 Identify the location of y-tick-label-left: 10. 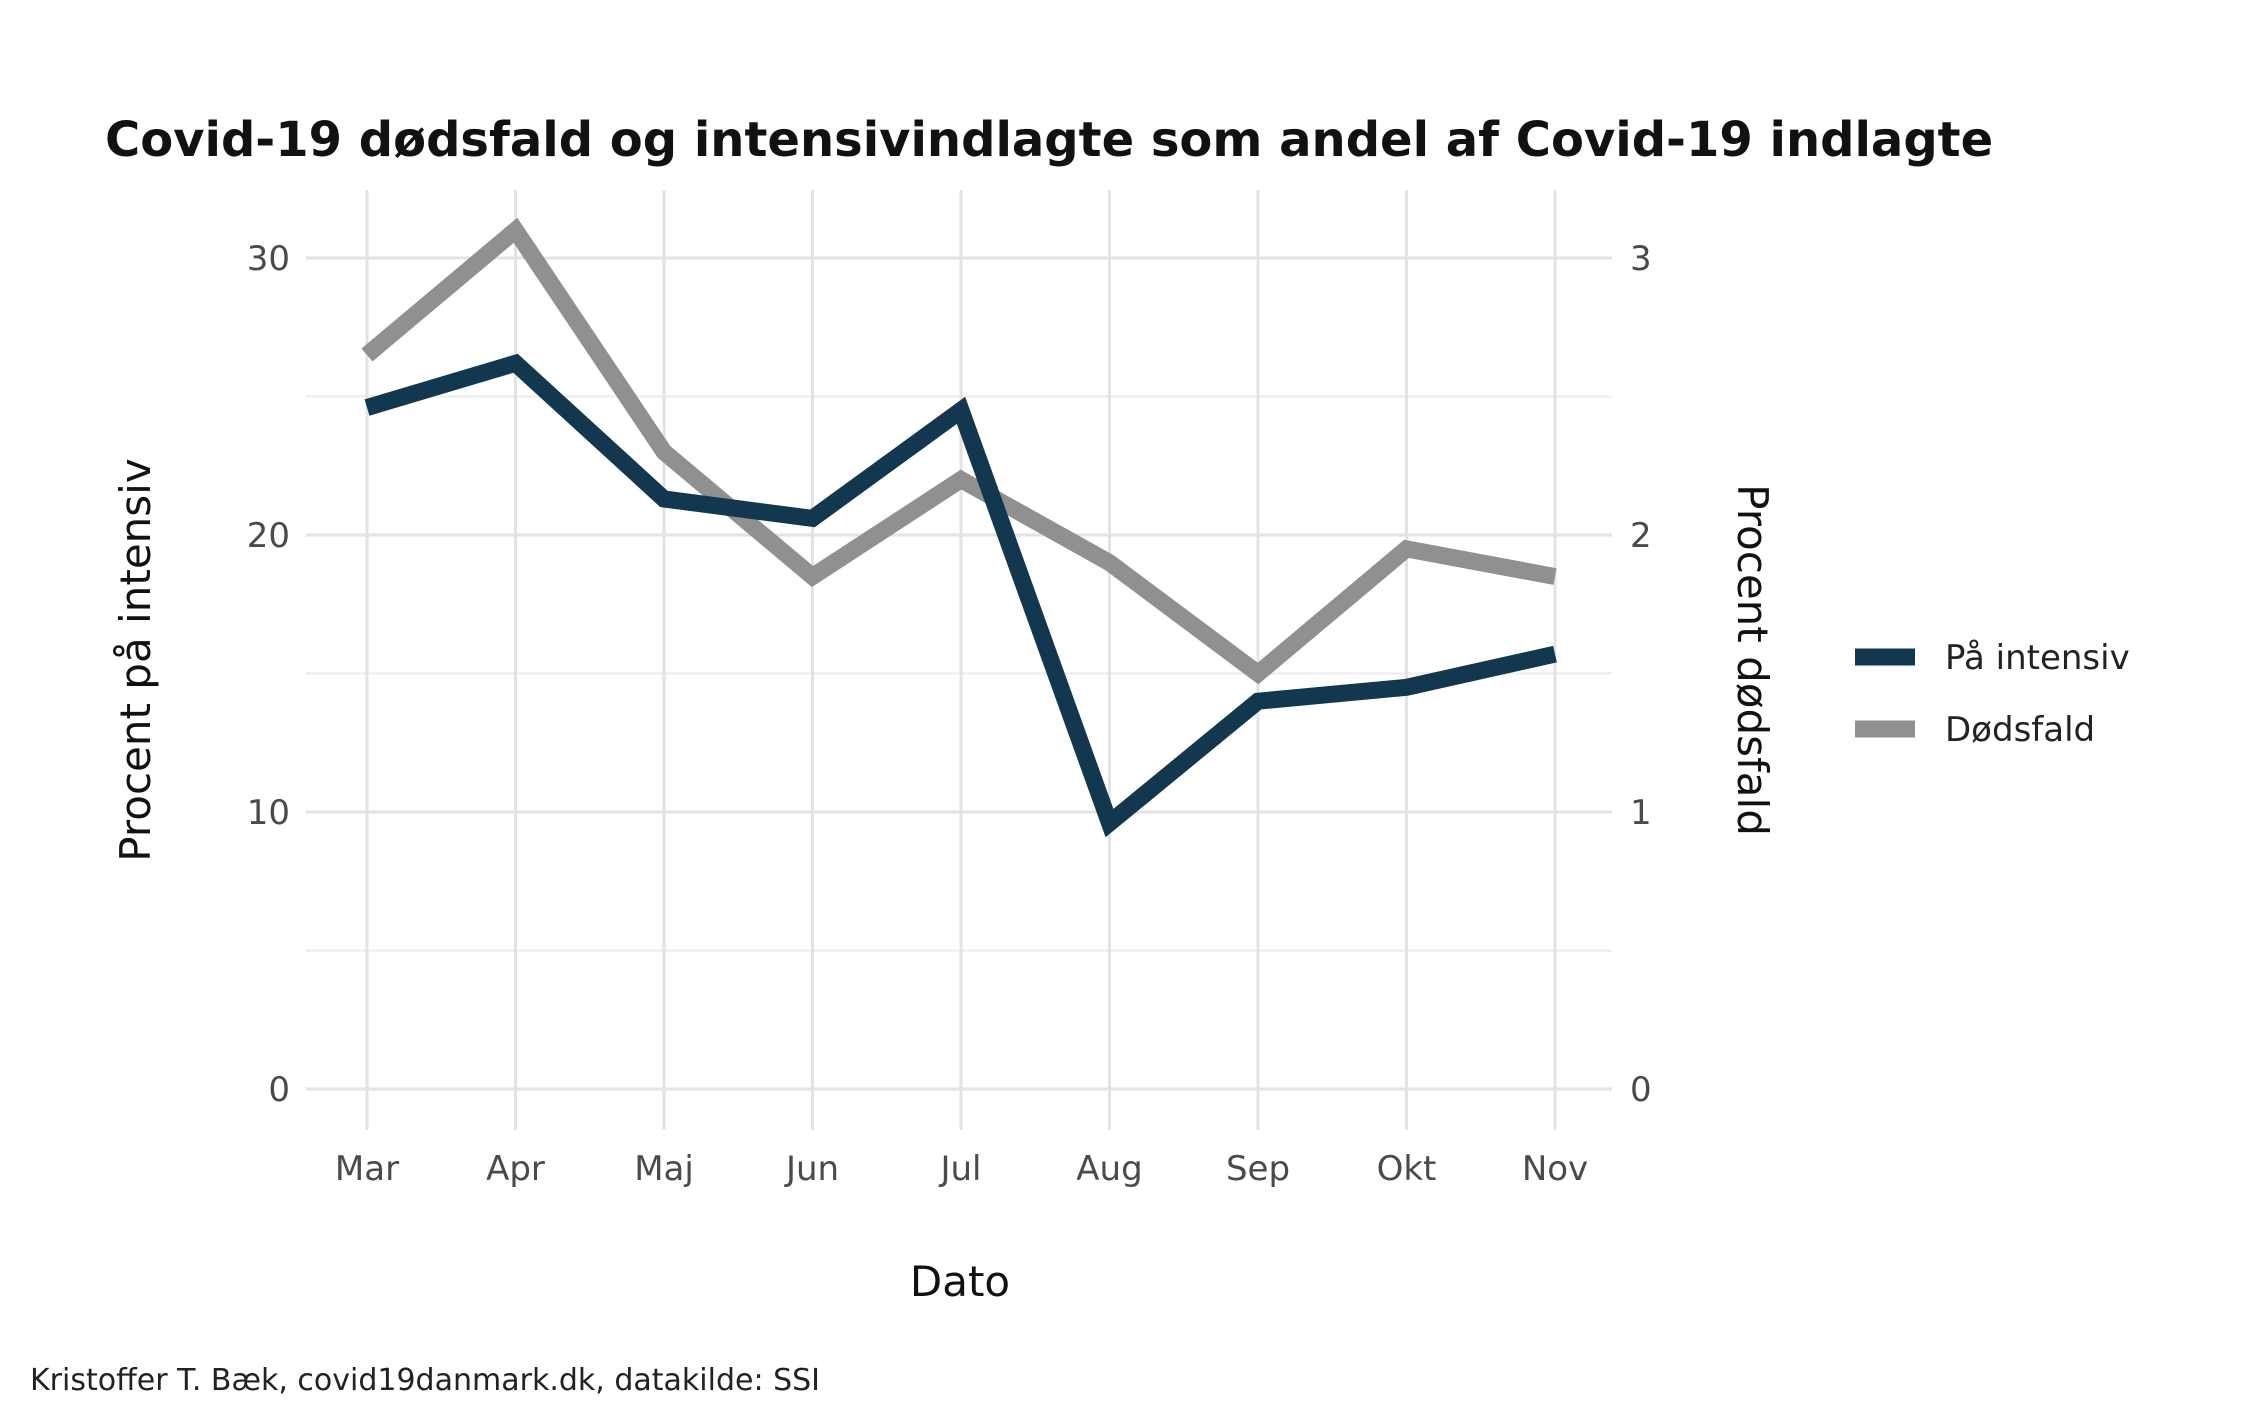
(268, 813).